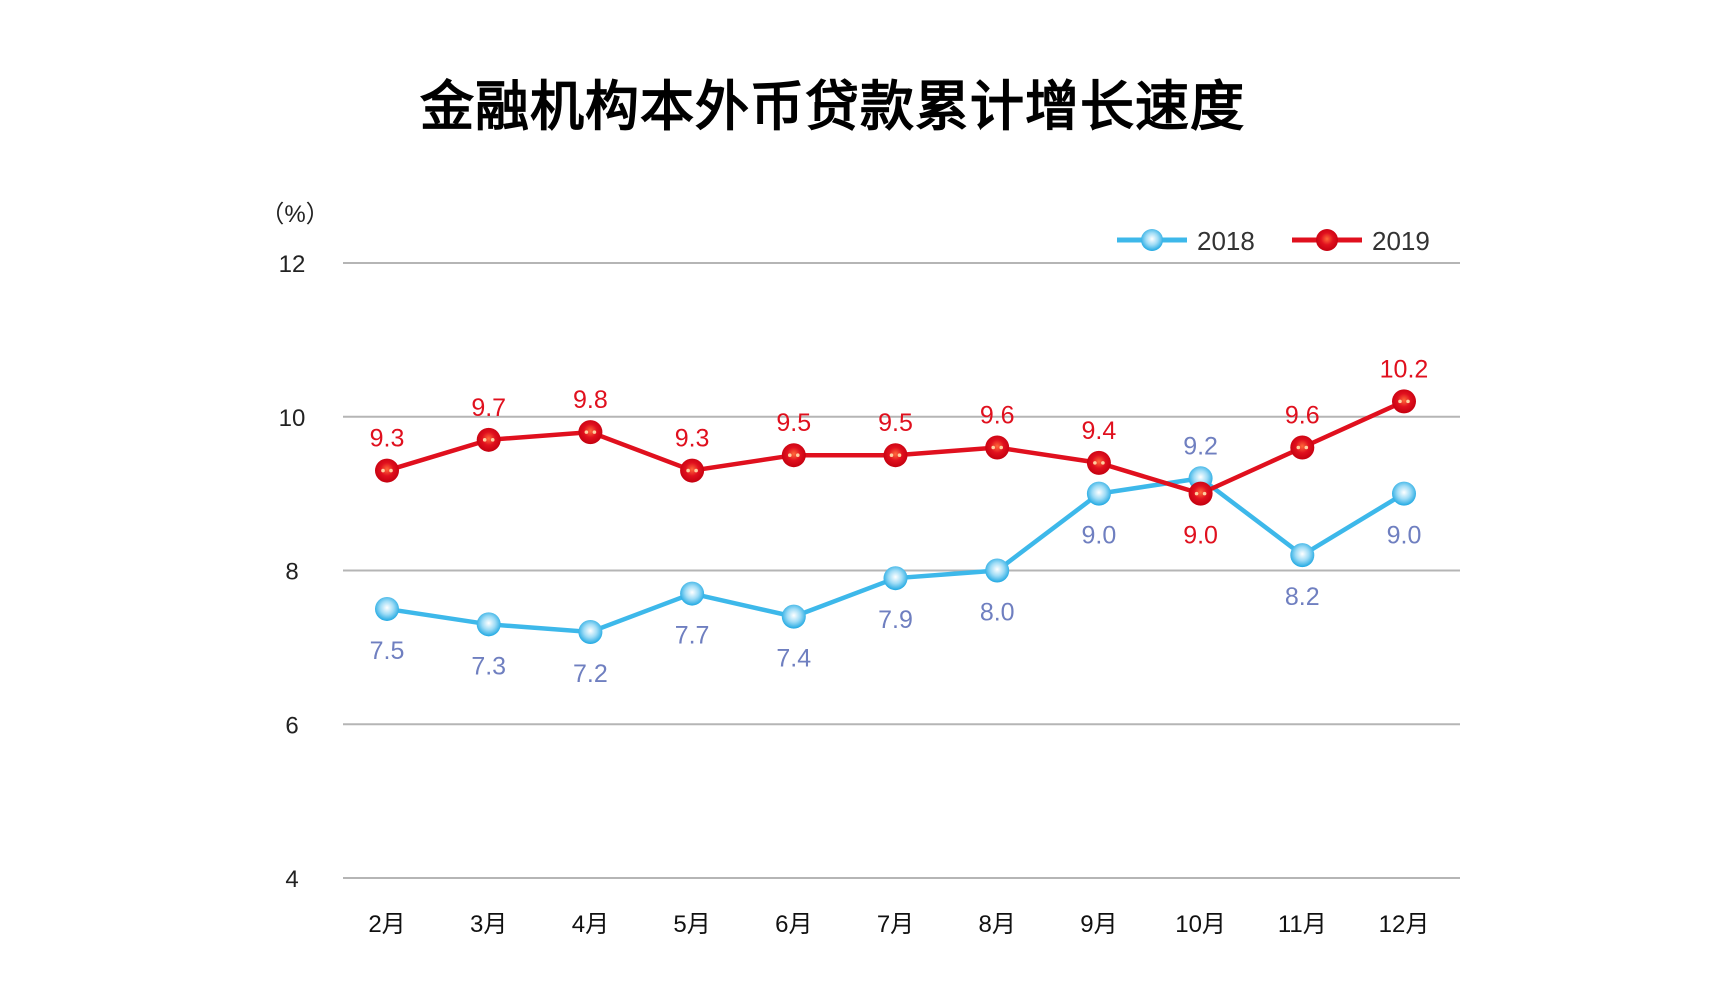 The width and height of the screenshot is (1735, 983). Describe the element at coordinates (294, 214) in the screenshot. I see `y-axis-unit-label: （%）` at that location.